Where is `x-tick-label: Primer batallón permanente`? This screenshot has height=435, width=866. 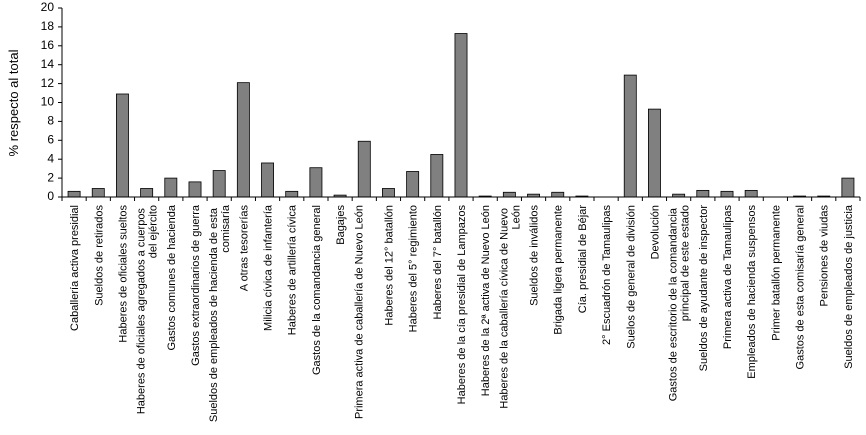 x-tick-label: Primer batallón permanente is located at coordinates (776, 273).